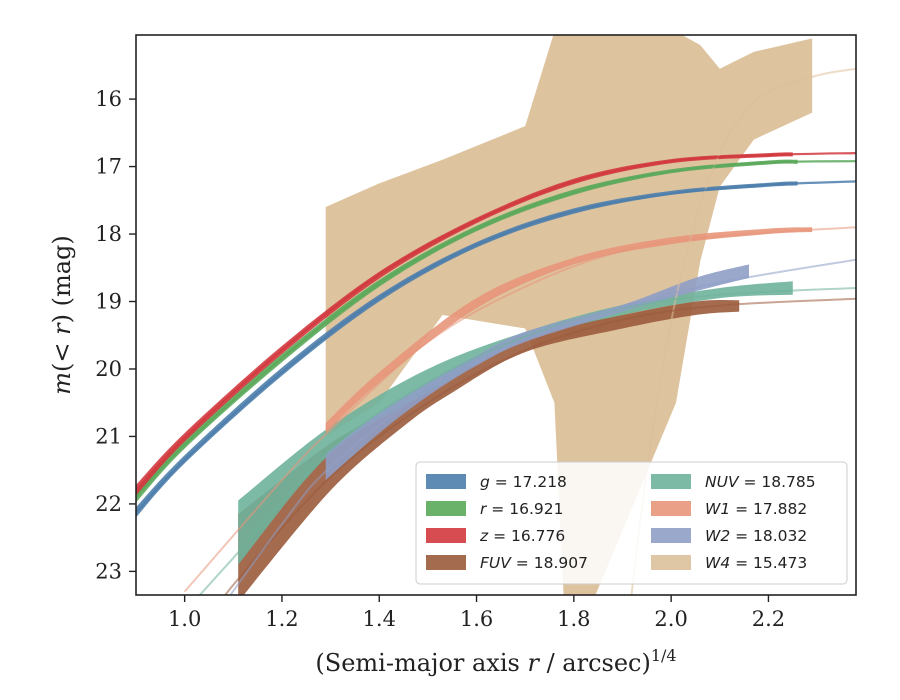 The image size is (900, 700). I want to click on legend-label: FUV = 18.907, so click(534, 563).